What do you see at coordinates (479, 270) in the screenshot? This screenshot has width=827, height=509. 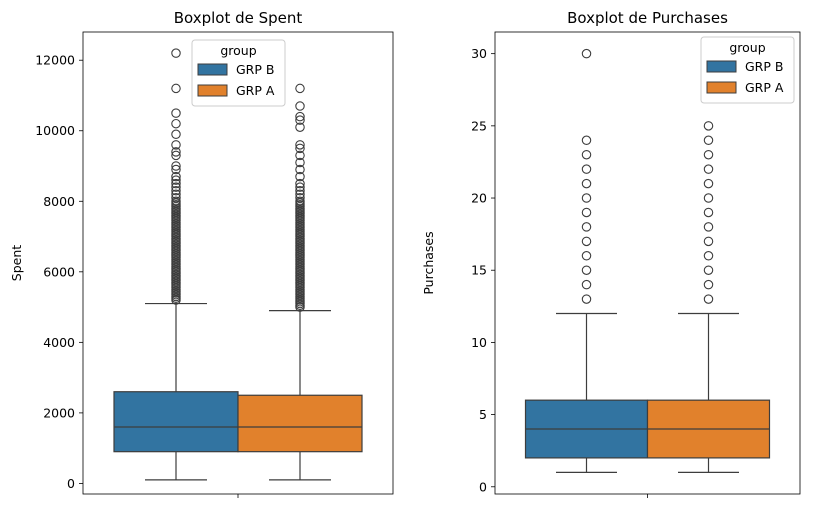 I see `y-tick-label: 15` at bounding box center [479, 270].